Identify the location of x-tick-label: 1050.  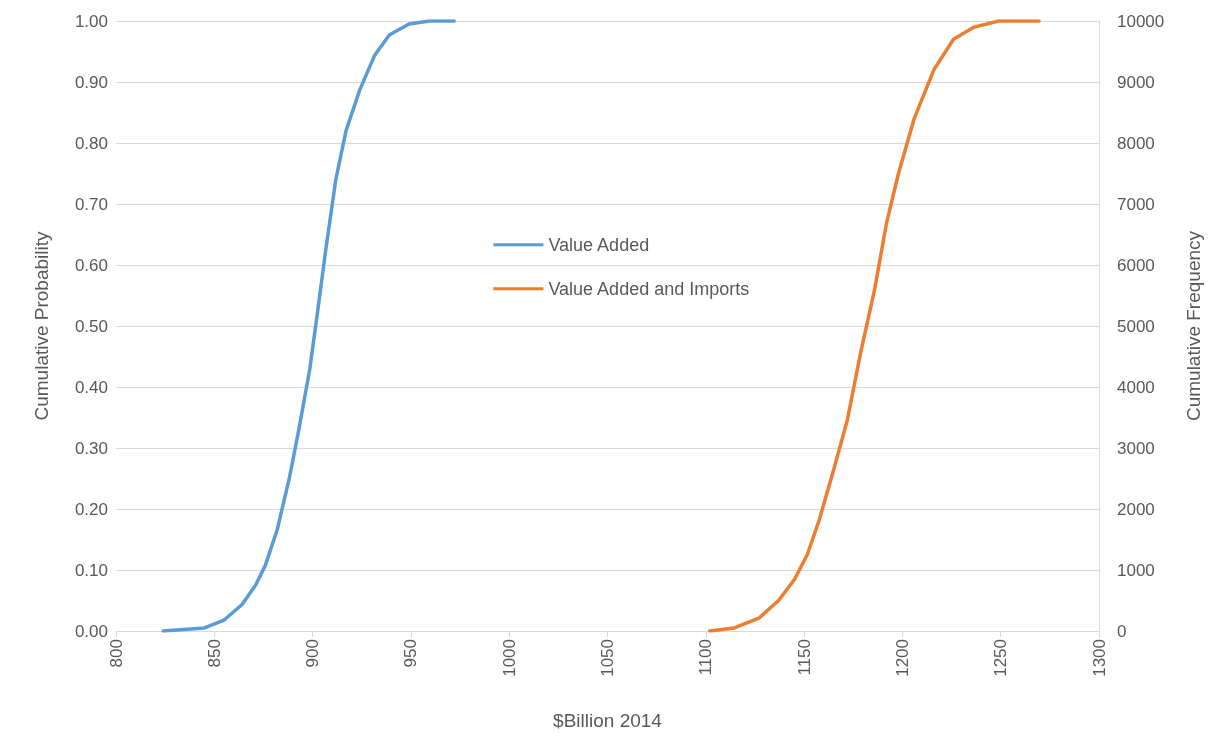
(607, 658).